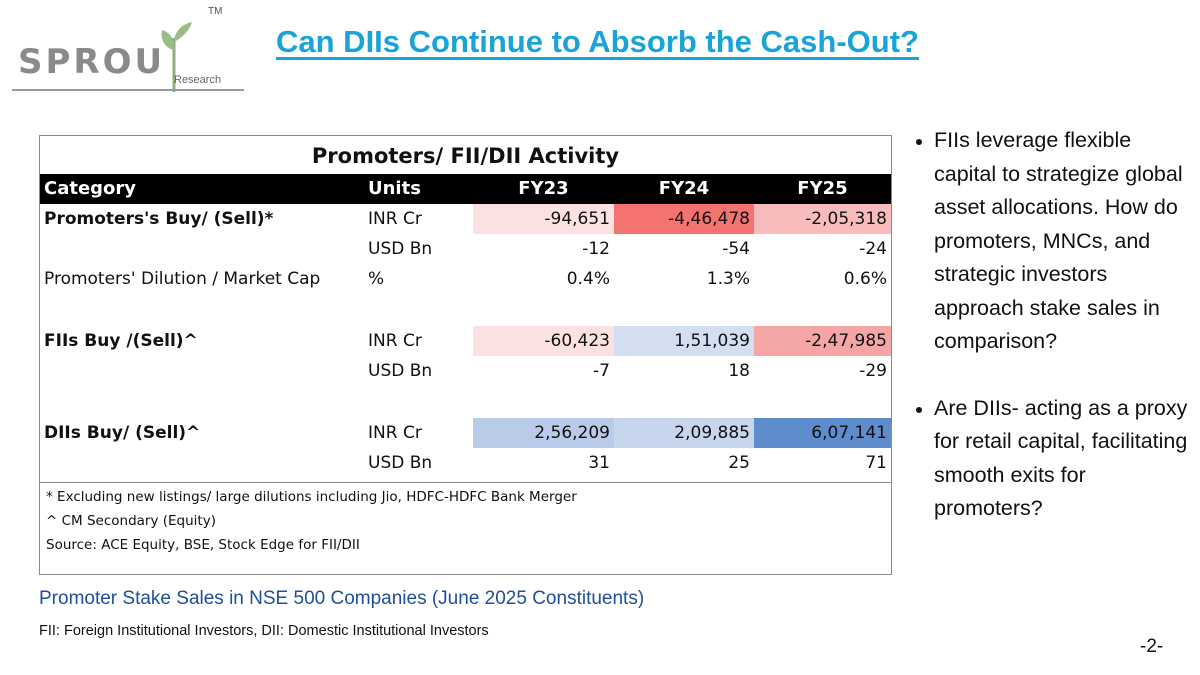 Image resolution: width=1200 pixels, height=675 pixels. I want to click on row-unit: %, so click(376, 279).